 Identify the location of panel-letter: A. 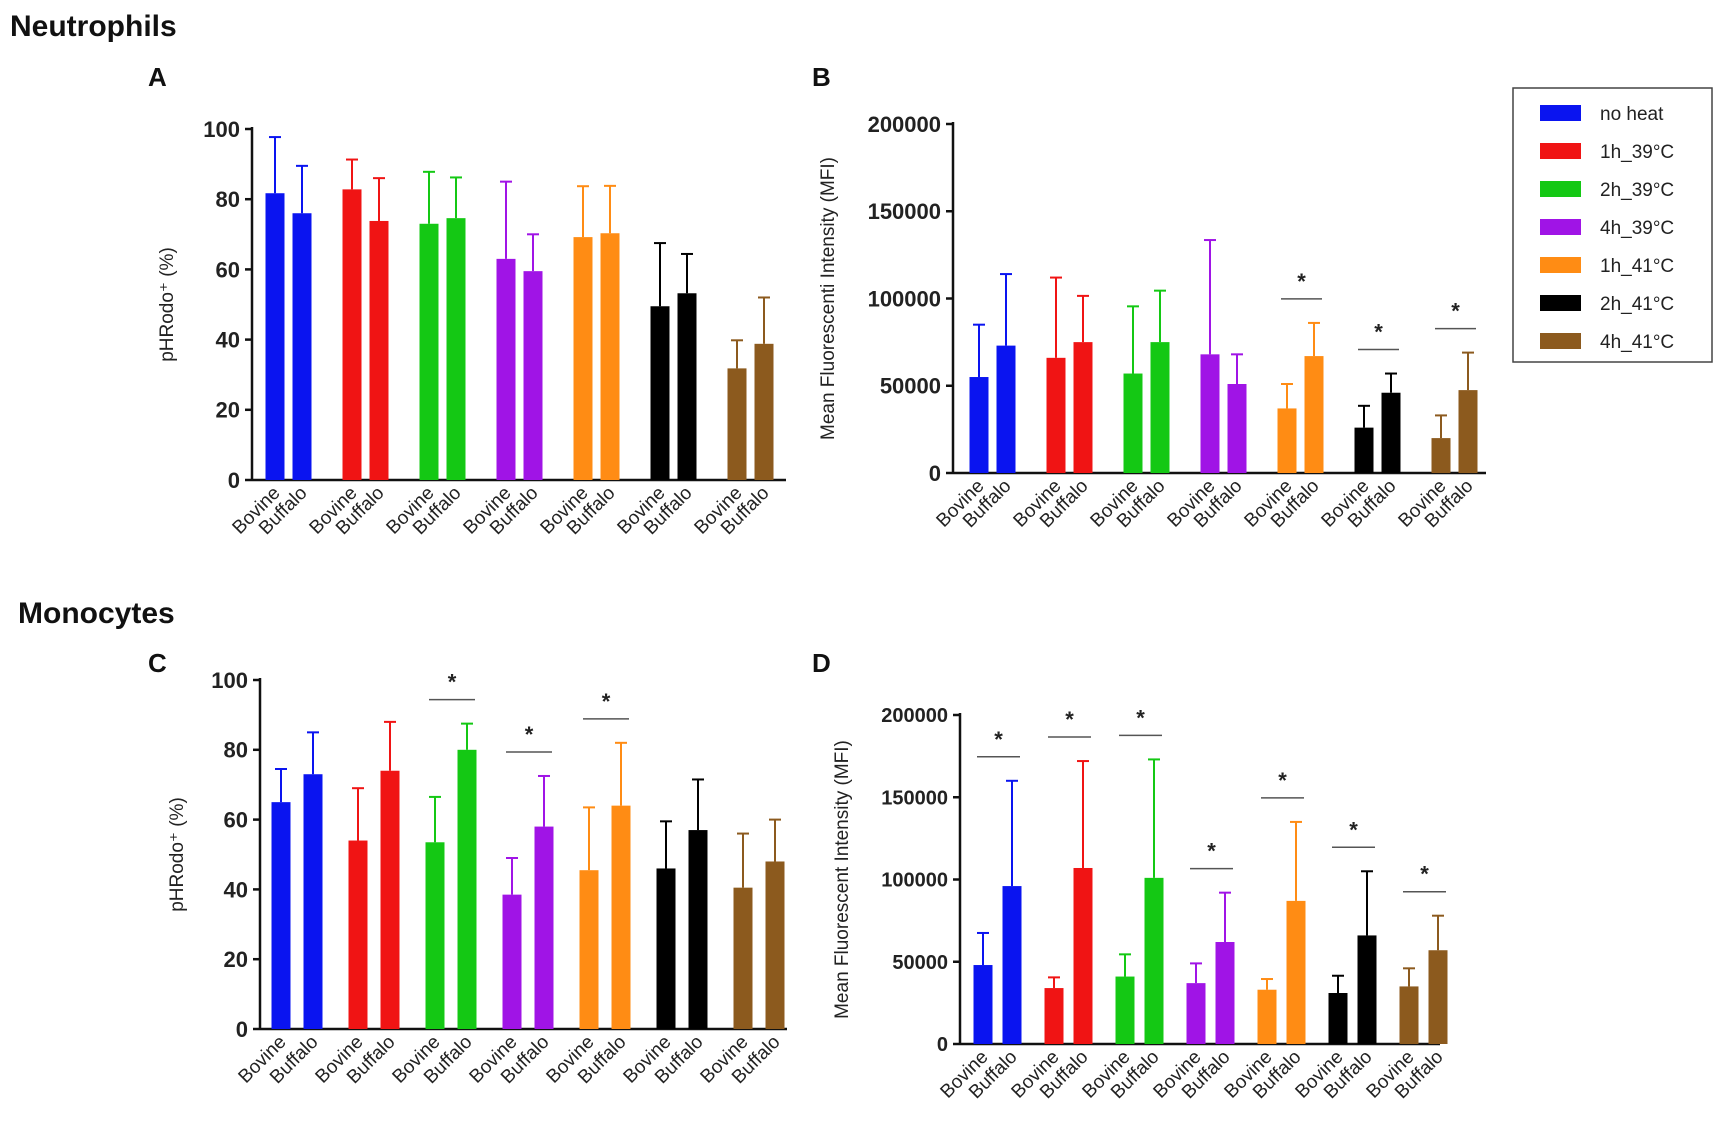
(157, 77).